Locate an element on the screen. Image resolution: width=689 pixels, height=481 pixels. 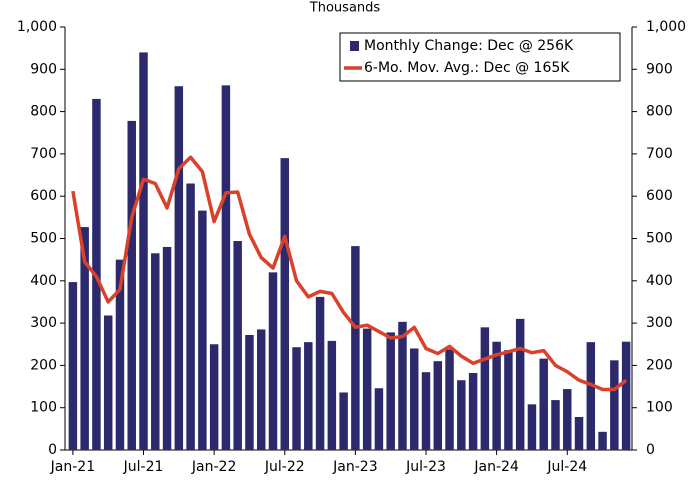
x-tick-label: Jan-23 is located at coordinates (354, 467).